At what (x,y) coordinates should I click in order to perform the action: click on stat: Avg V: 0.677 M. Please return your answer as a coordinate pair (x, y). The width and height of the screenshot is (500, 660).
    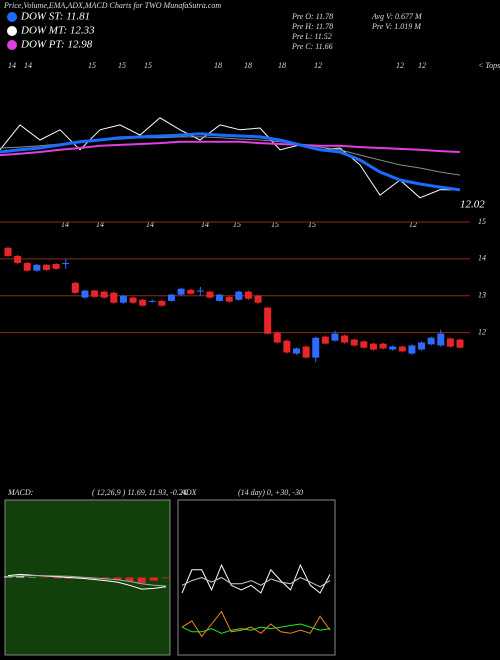
    Looking at the image, I should click on (397, 16).